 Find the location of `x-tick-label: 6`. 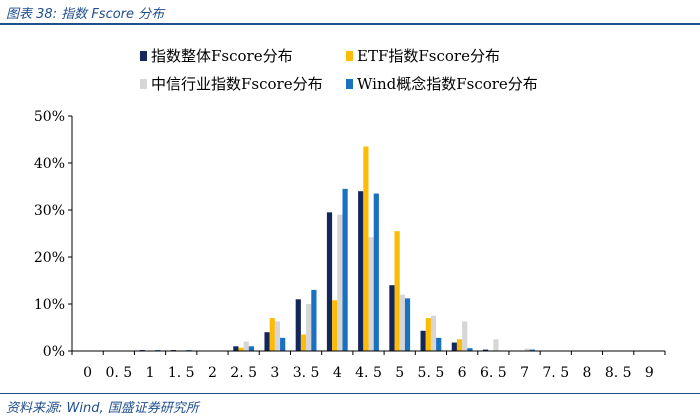

x-tick-label: 6 is located at coordinates (462, 373).